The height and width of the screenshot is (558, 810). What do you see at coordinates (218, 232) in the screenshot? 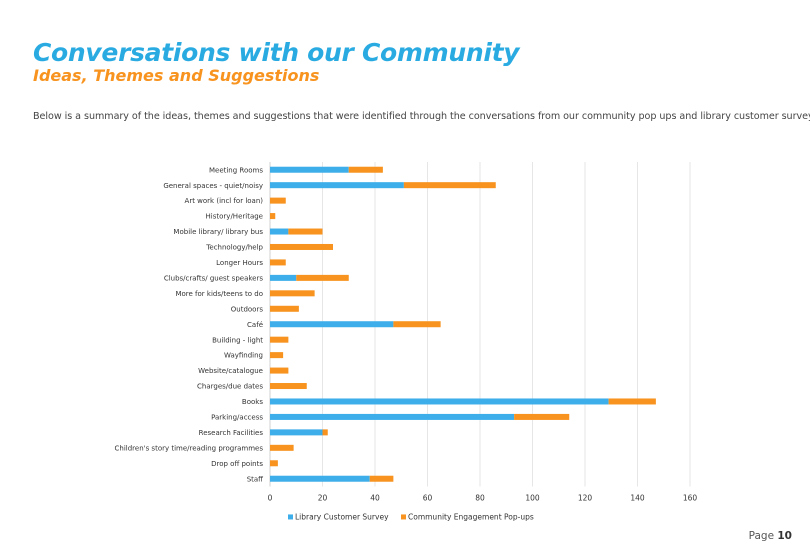
I see `category-label: Mobile library/ library bus` at bounding box center [218, 232].